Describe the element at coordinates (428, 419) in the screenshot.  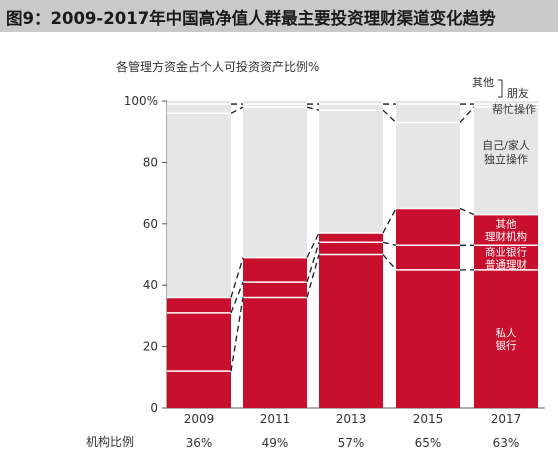
I see `x-tick-label: 2015` at that location.